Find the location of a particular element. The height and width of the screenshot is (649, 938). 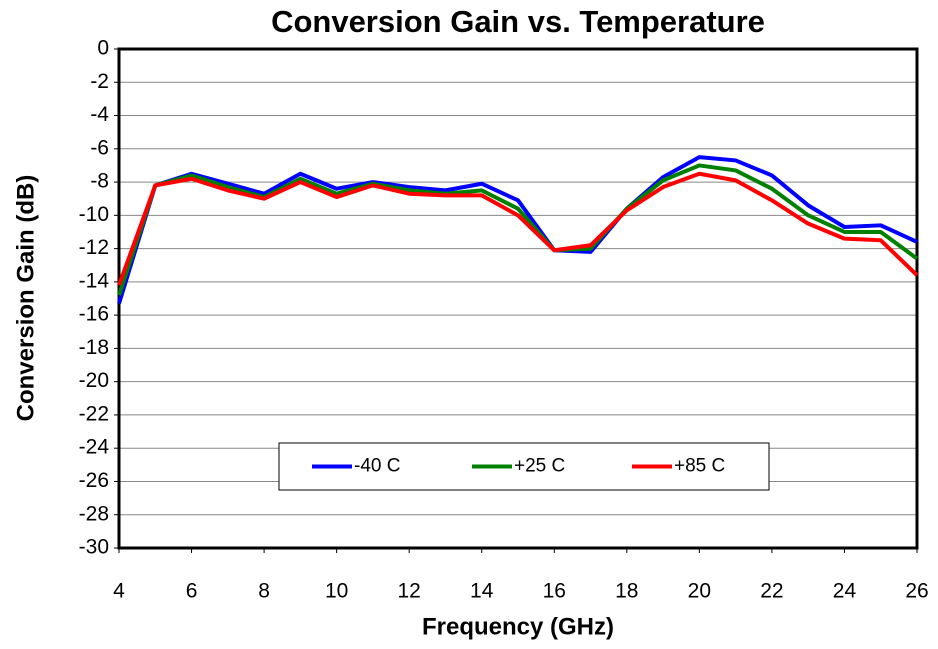

x-tick-label: 26 is located at coordinates (916, 591).